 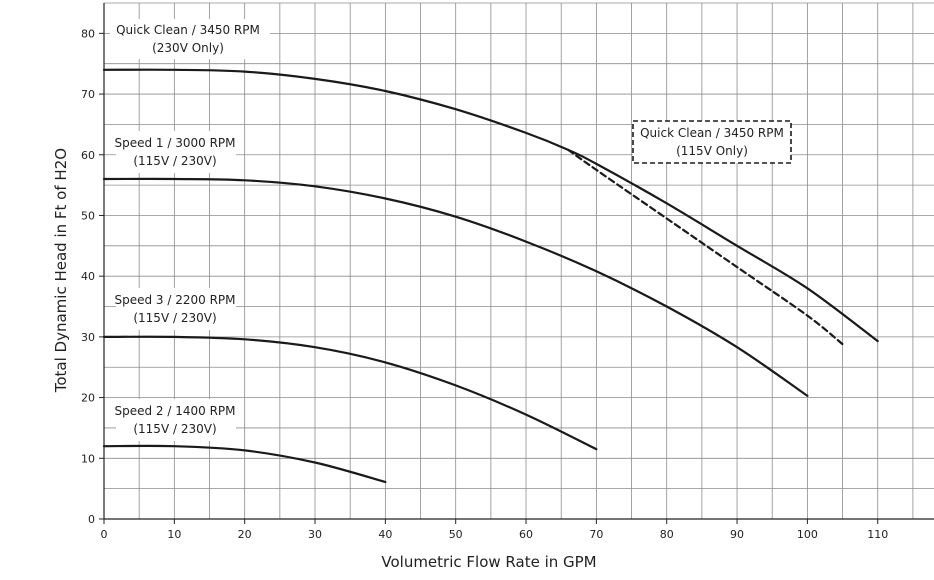 What do you see at coordinates (88, 155) in the screenshot?
I see `y-tick-label: 60` at bounding box center [88, 155].